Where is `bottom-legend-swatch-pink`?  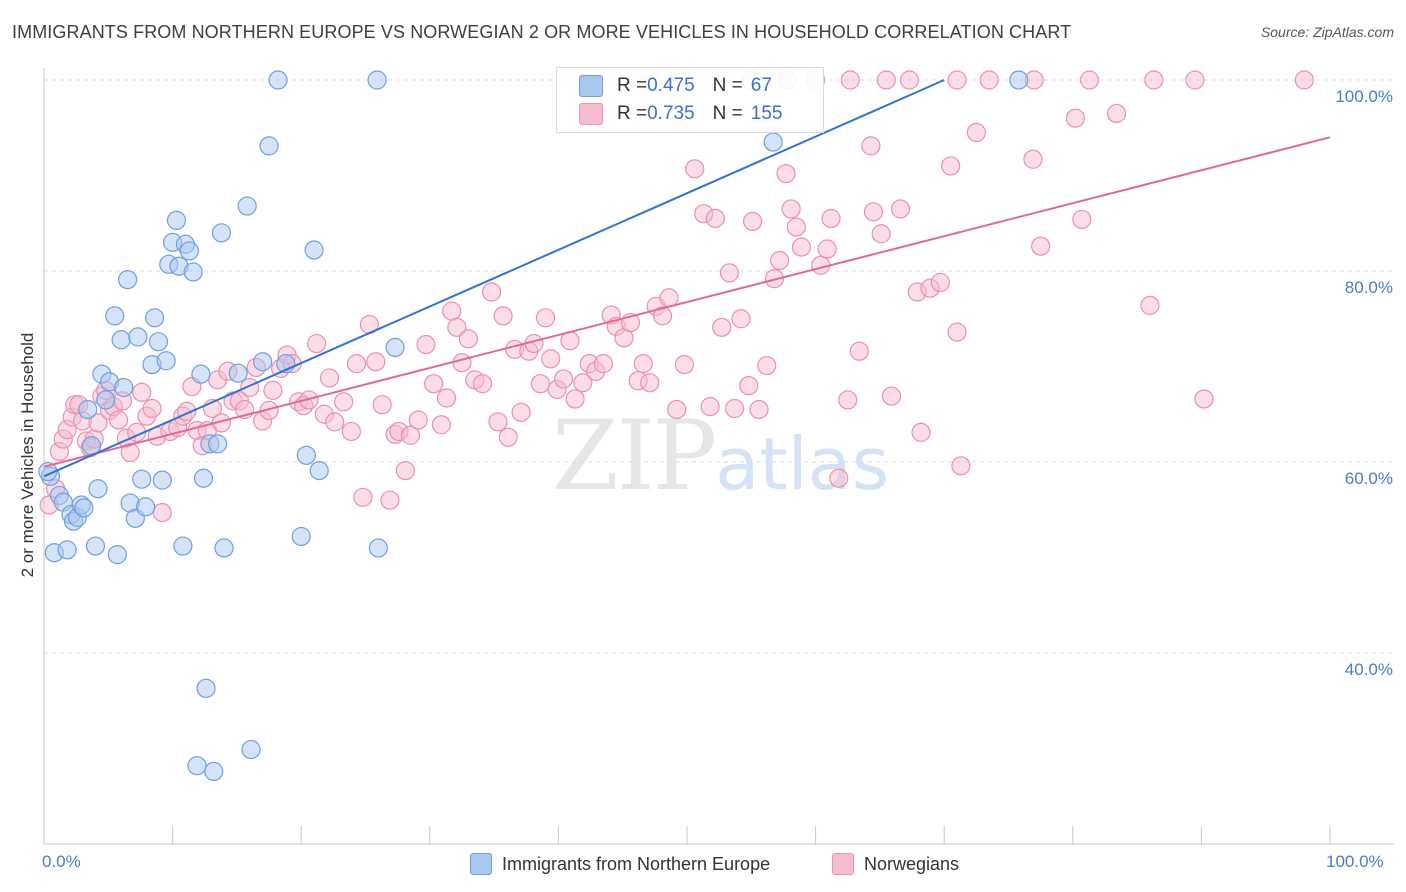
bottom-legend-swatch-pink is located at coordinates (843, 864).